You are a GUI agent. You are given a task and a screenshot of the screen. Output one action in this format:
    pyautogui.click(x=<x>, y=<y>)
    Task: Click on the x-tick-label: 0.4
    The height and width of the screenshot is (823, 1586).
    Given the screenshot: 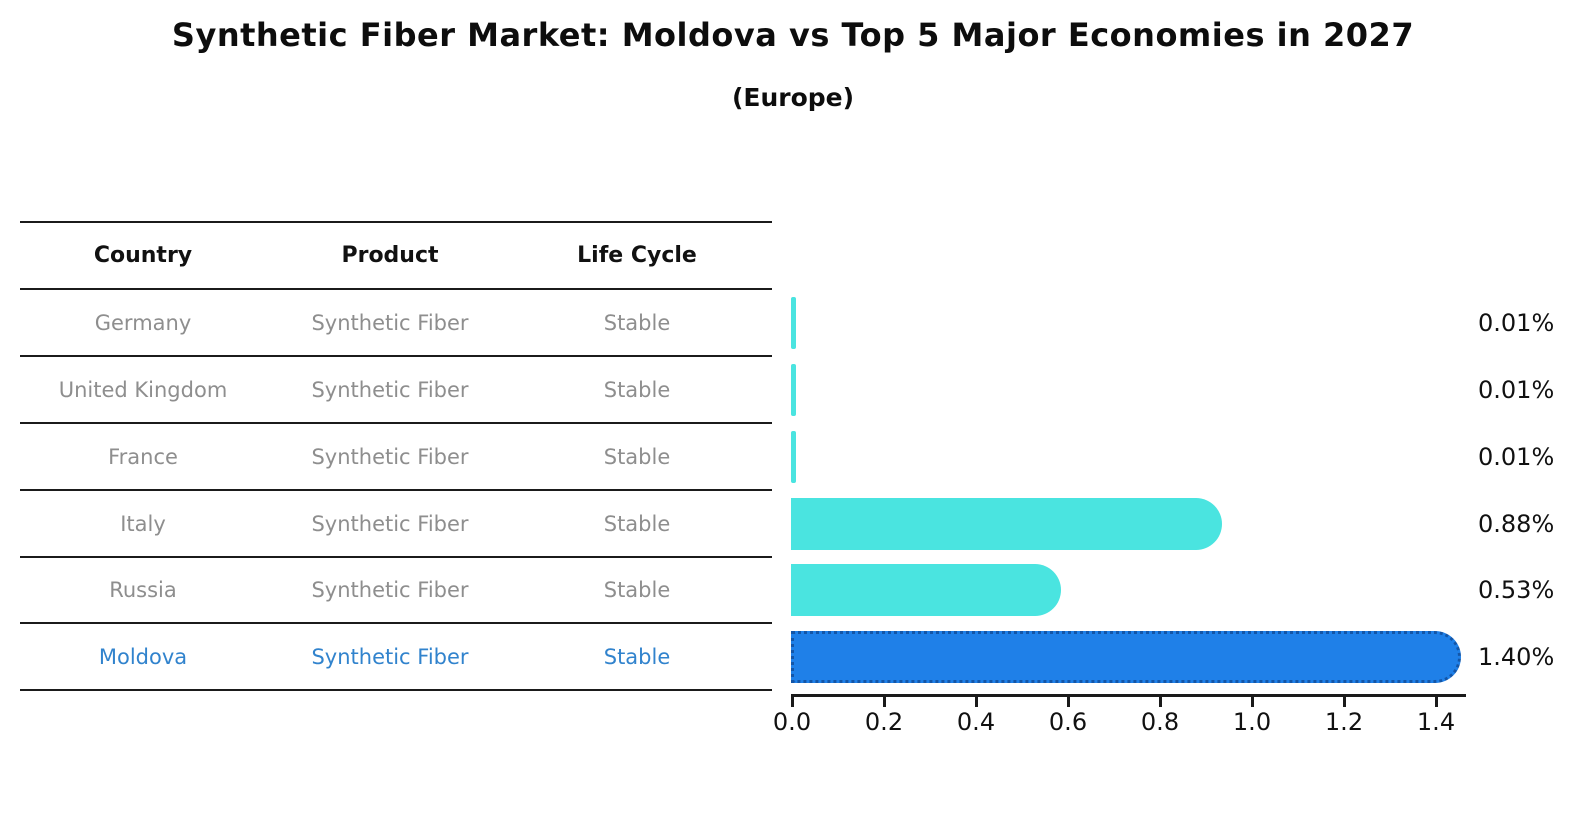 What is the action you would take?
    pyautogui.click(x=976, y=722)
    